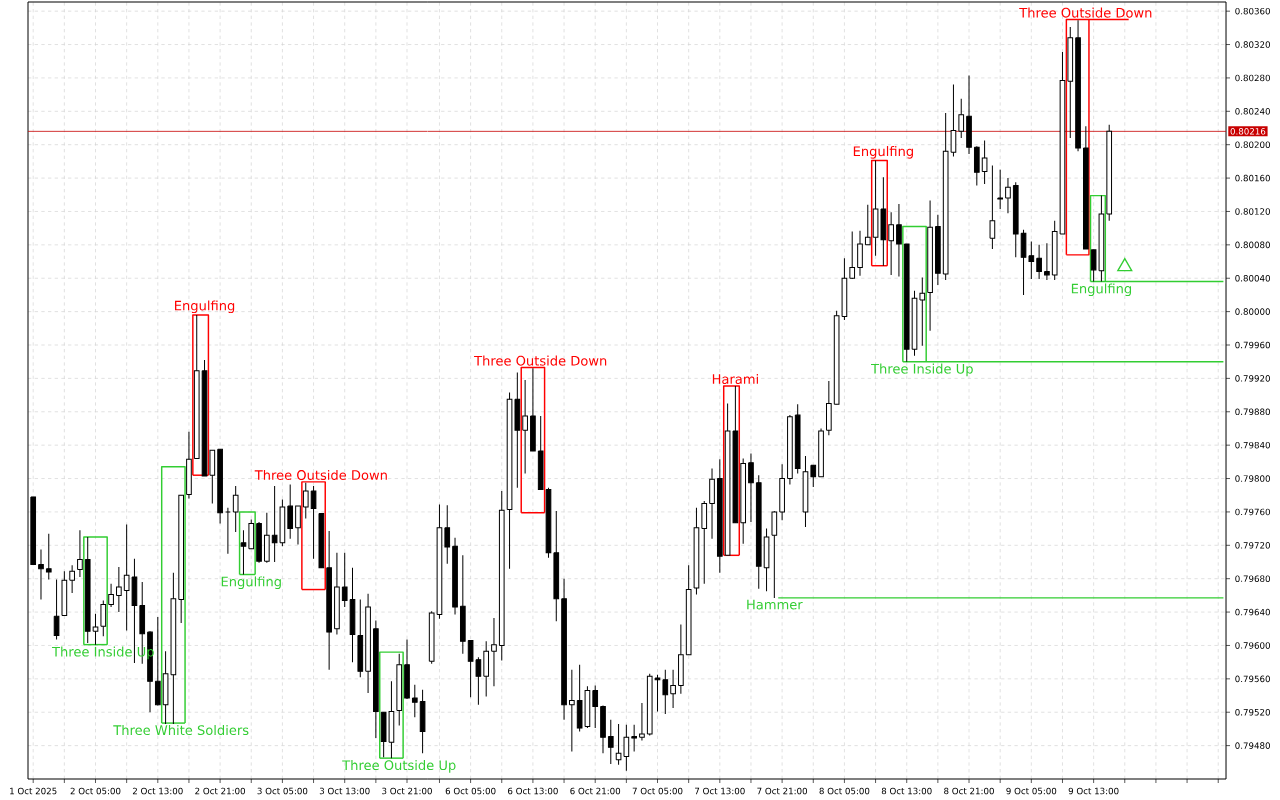 The width and height of the screenshot is (1280, 800). What do you see at coordinates (1252, 712) in the screenshot?
I see `y-tick-label: 0.79520` at bounding box center [1252, 712].